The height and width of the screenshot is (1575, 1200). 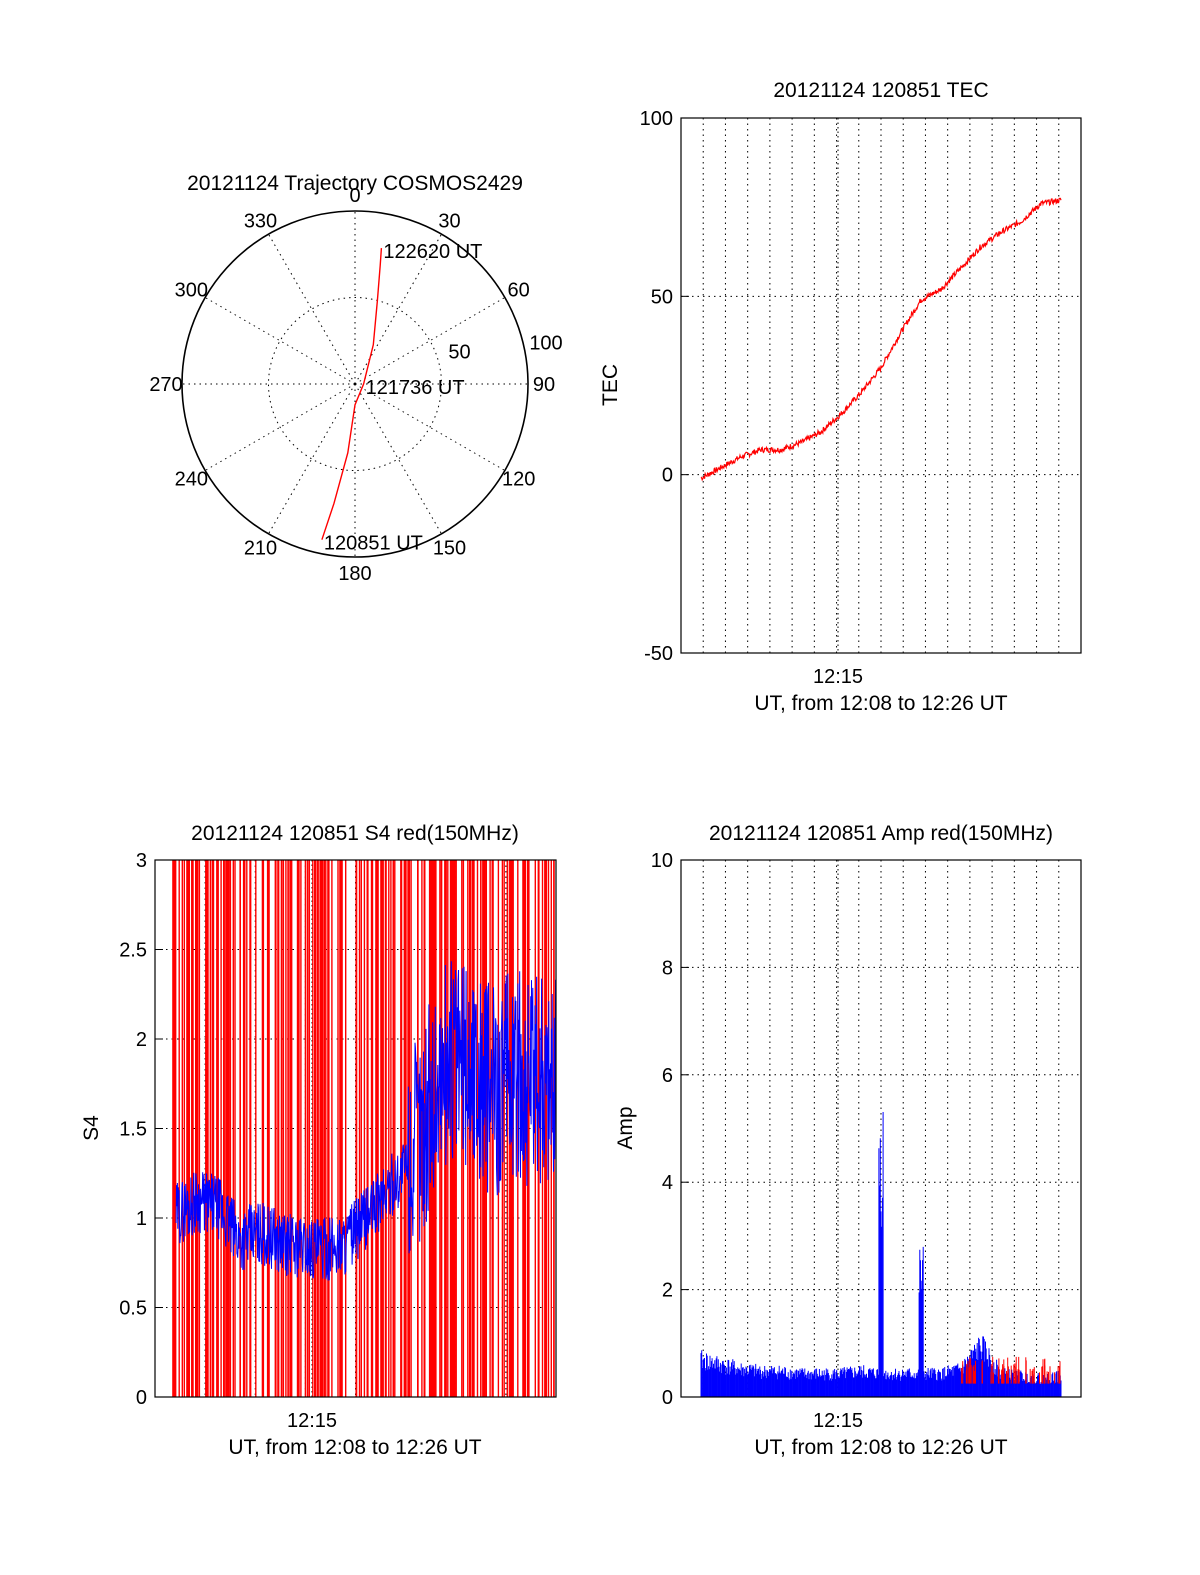 I want to click on trajectory-line, so click(x=352, y=394).